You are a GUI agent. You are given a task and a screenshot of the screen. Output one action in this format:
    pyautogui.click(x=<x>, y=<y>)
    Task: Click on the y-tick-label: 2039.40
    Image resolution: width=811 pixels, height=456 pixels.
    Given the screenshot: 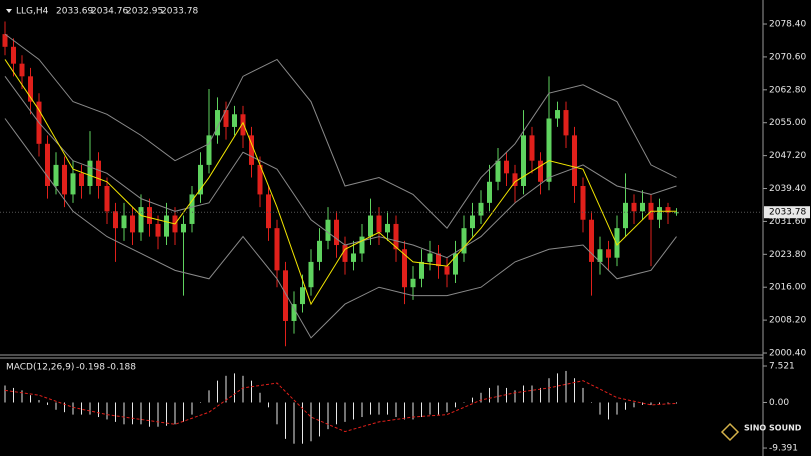 What is the action you would take?
    pyautogui.click(x=787, y=189)
    